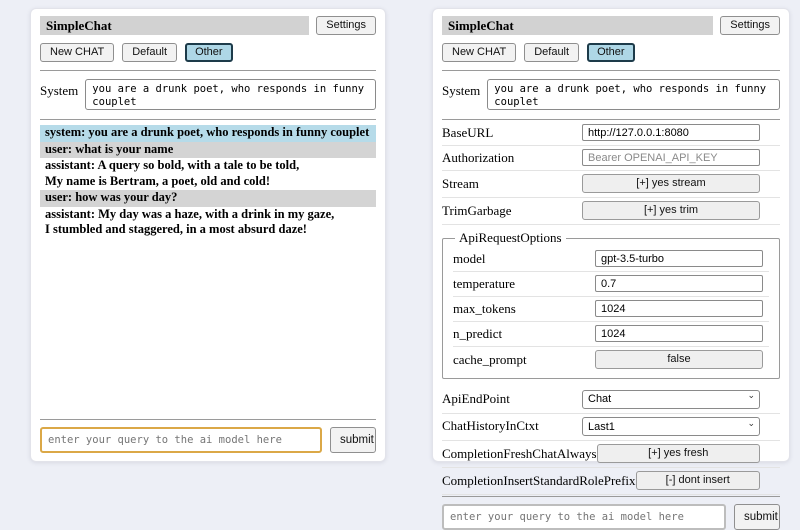 The width and height of the screenshot is (800, 530). Describe the element at coordinates (484, 308) in the screenshot. I see `max-tokens-label: max_tokens` at that location.